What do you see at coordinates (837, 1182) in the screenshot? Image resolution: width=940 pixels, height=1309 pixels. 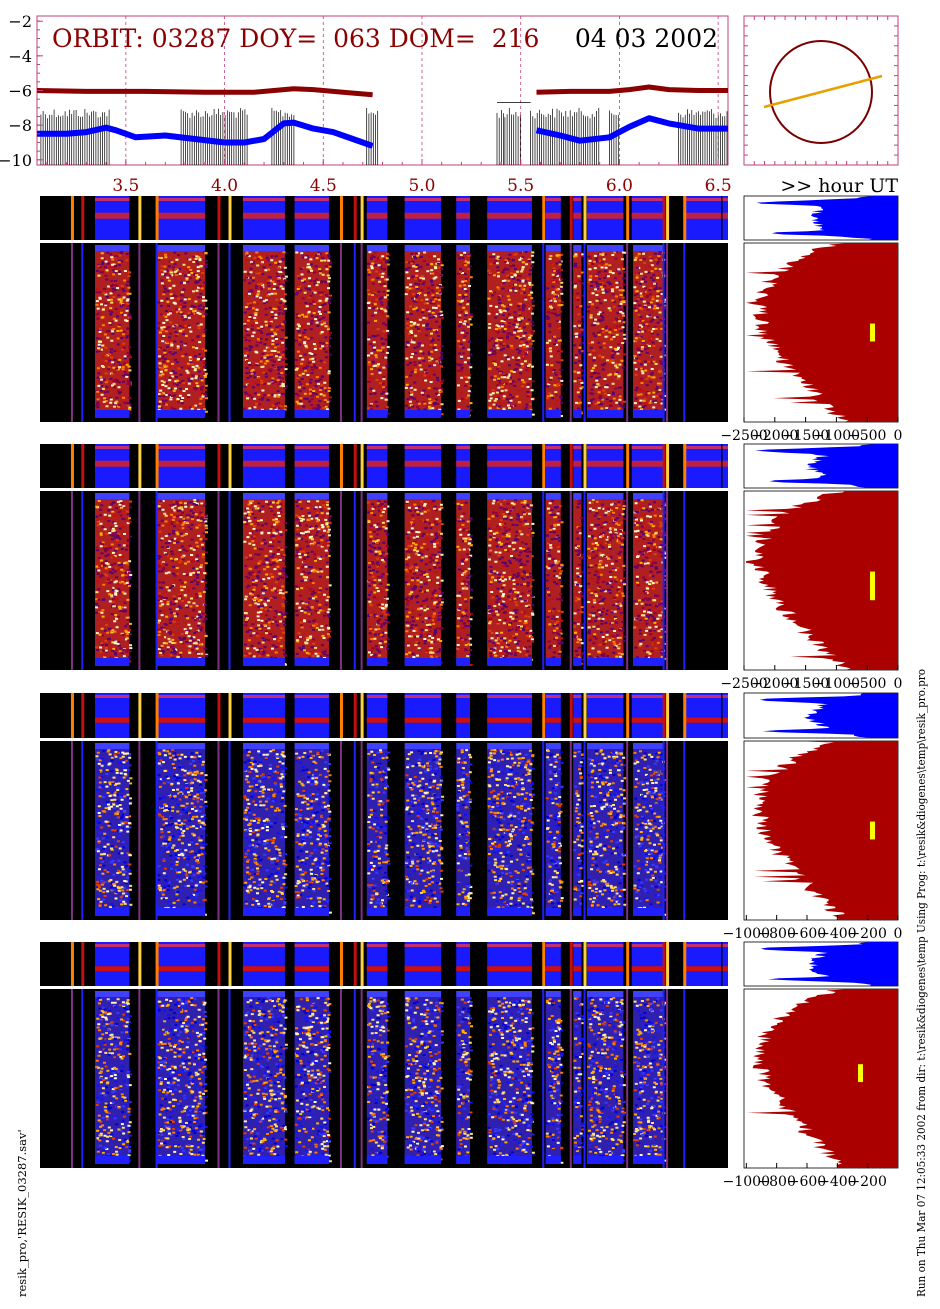 I see `histogram-tick-label: −400` at bounding box center [837, 1182].